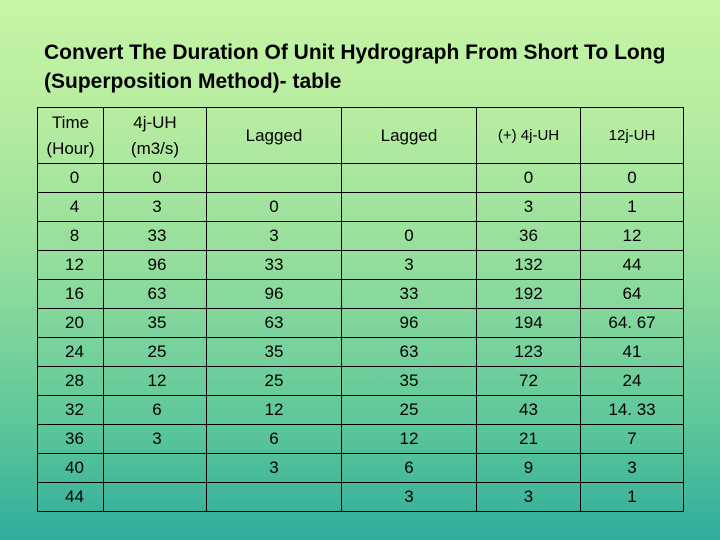 This screenshot has height=540, width=720. I want to click on uh-4j-cell: 63, so click(155, 294).